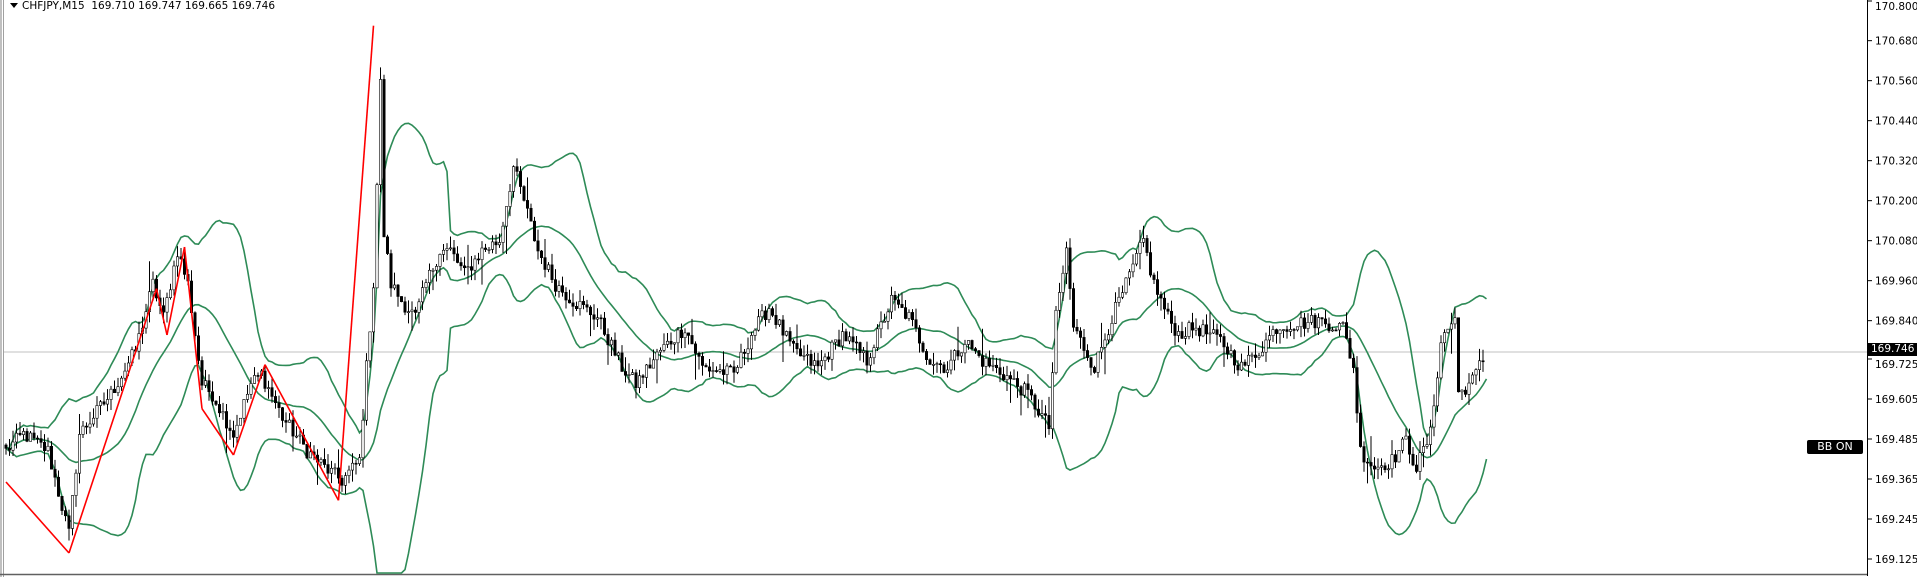 Image resolution: width=1917 pixels, height=577 pixels. What do you see at coordinates (1896, 42) in the screenshot?
I see `y-tick-label: 170.680` at bounding box center [1896, 42].